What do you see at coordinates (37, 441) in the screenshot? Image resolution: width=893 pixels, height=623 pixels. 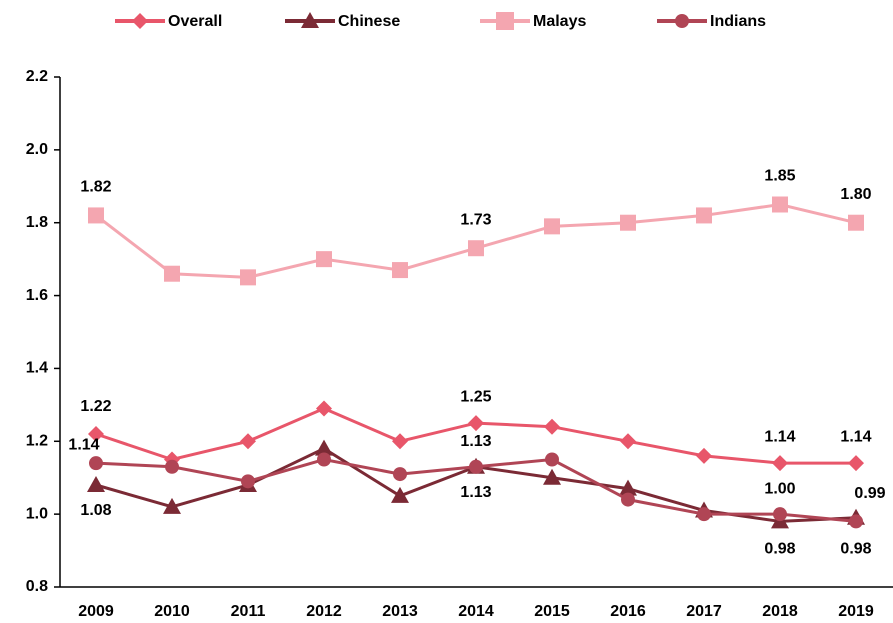 I see `y-tick-label: 1.2` at bounding box center [37, 441].